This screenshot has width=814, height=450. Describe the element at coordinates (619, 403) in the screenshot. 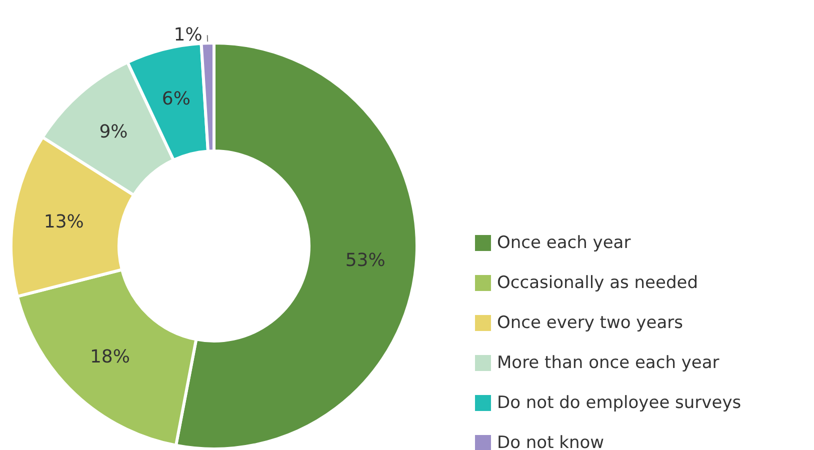

I see `legend-label: Do not do employee surveys` at that location.